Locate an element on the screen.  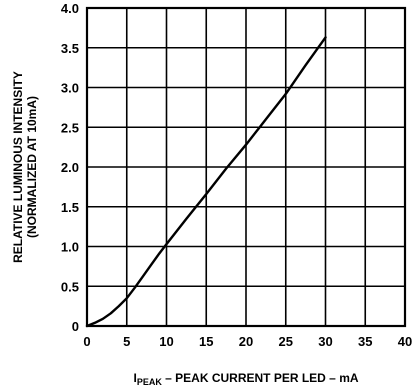
x-tick-label: 20 is located at coordinates (246, 341).